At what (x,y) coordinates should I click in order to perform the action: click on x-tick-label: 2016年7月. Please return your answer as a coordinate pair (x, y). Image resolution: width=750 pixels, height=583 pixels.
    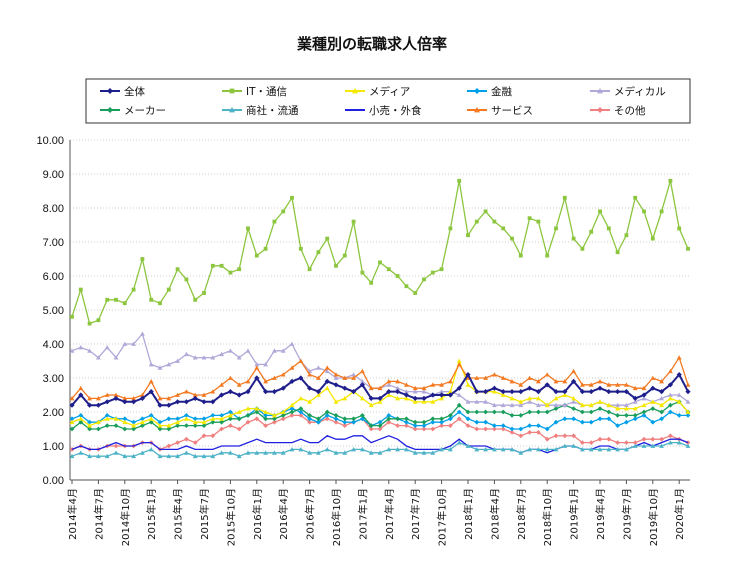
    Looking at the image, I should click on (310, 514).